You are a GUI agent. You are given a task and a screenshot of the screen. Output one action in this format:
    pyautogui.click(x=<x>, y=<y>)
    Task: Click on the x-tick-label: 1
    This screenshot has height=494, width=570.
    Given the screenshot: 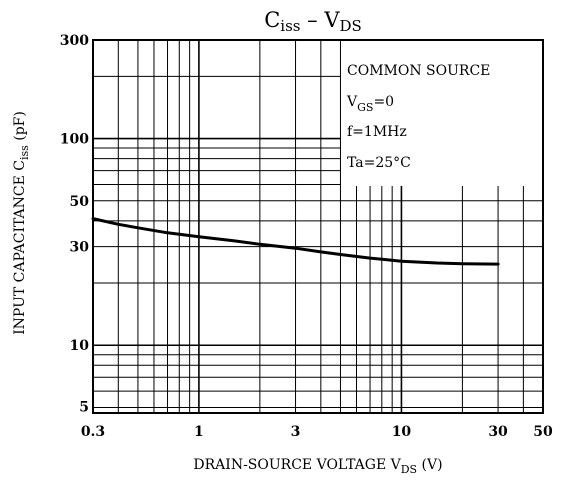 What is the action you would take?
    pyautogui.click(x=199, y=432)
    